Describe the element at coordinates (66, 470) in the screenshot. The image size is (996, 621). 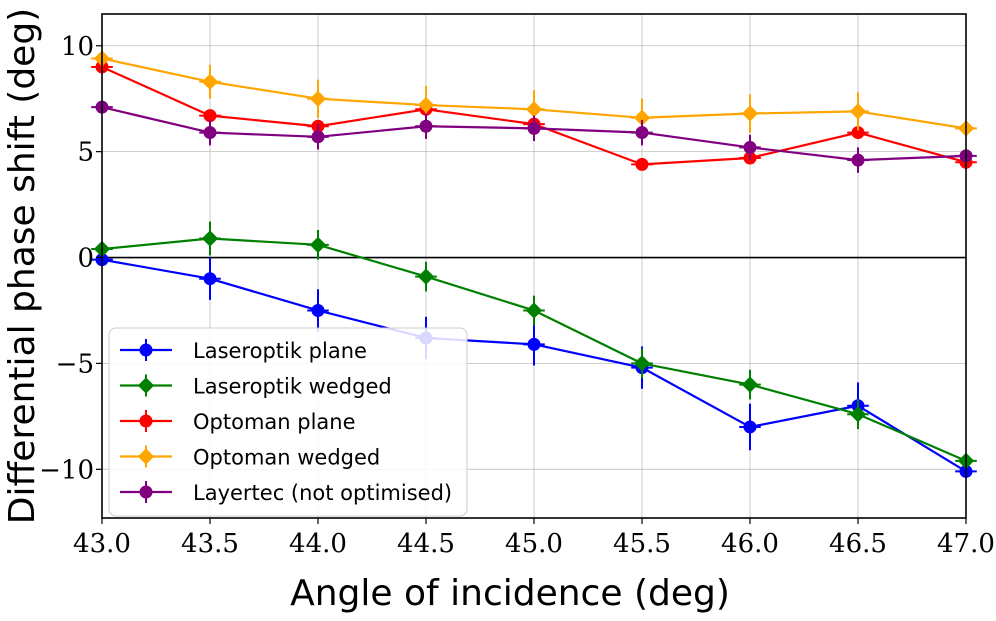
I see `y-tick-label: −10` at that location.